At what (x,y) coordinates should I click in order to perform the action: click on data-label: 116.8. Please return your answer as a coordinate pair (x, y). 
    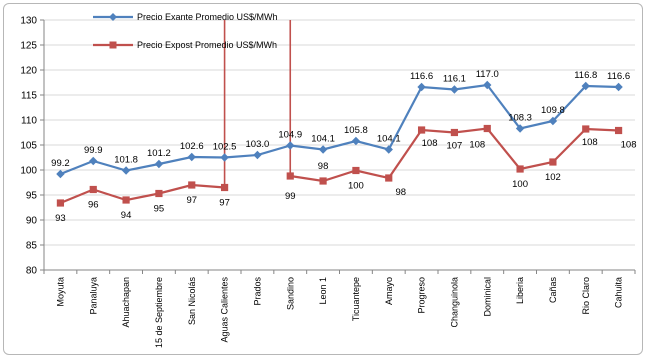
    Looking at the image, I should click on (585, 75).